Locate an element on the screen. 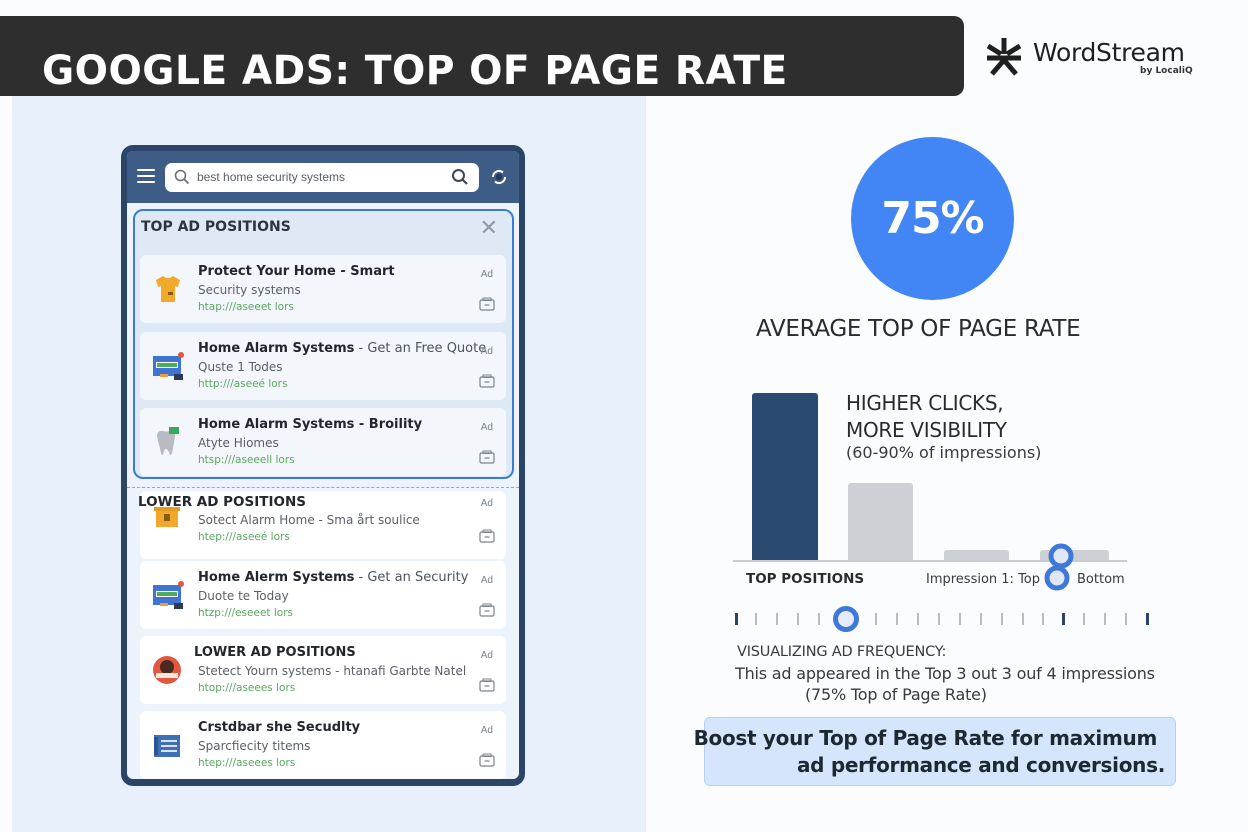  search-input: best home security systems is located at coordinates (322, 177).